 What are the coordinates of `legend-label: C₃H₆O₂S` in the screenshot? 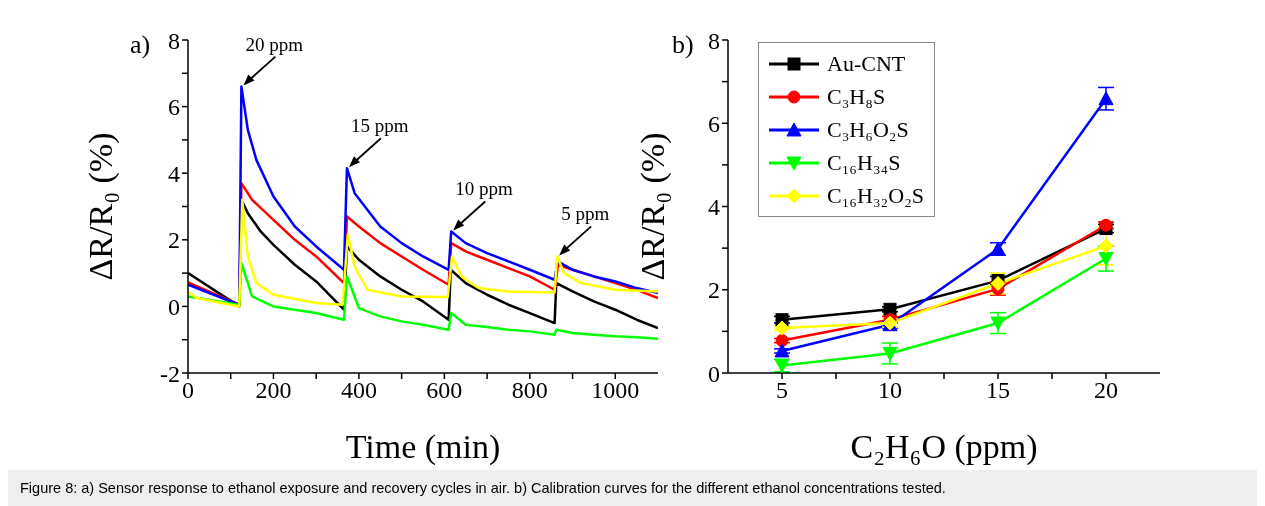 It's located at (868, 129).